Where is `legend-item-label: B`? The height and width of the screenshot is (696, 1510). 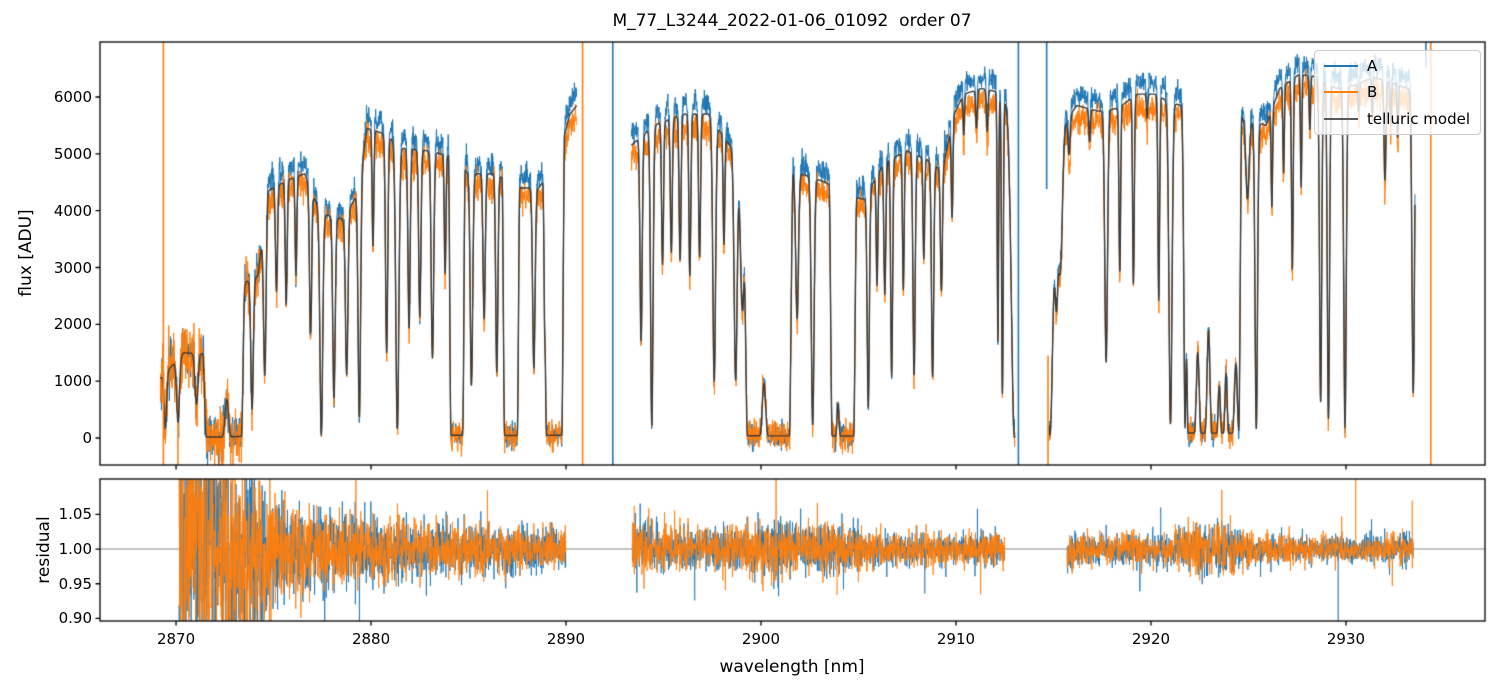 legend-item-label: B is located at coordinates (1372, 92).